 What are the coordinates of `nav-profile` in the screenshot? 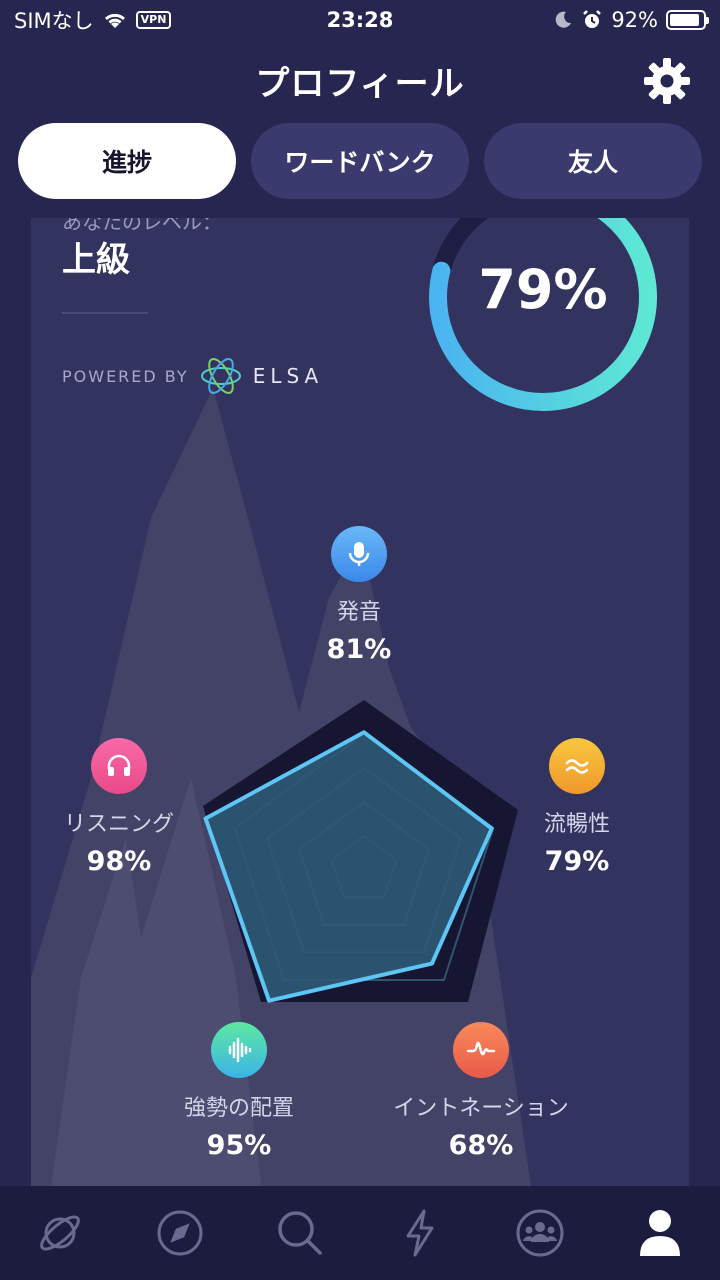 It's located at (660, 1233).